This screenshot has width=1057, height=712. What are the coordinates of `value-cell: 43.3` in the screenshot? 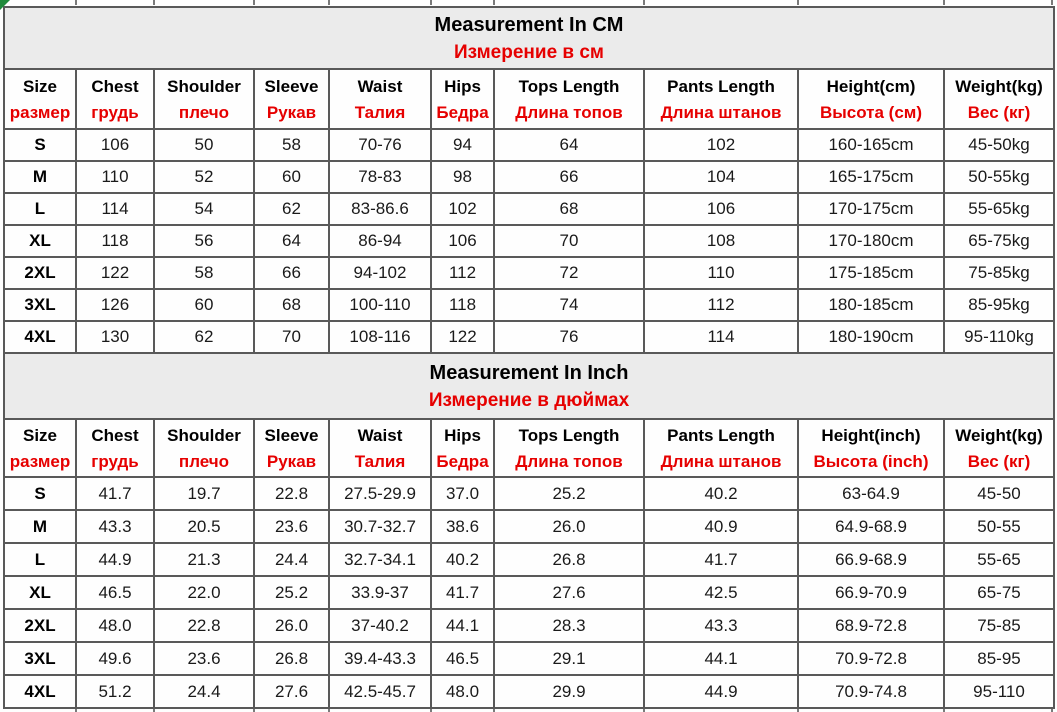 It's located at (115, 526).